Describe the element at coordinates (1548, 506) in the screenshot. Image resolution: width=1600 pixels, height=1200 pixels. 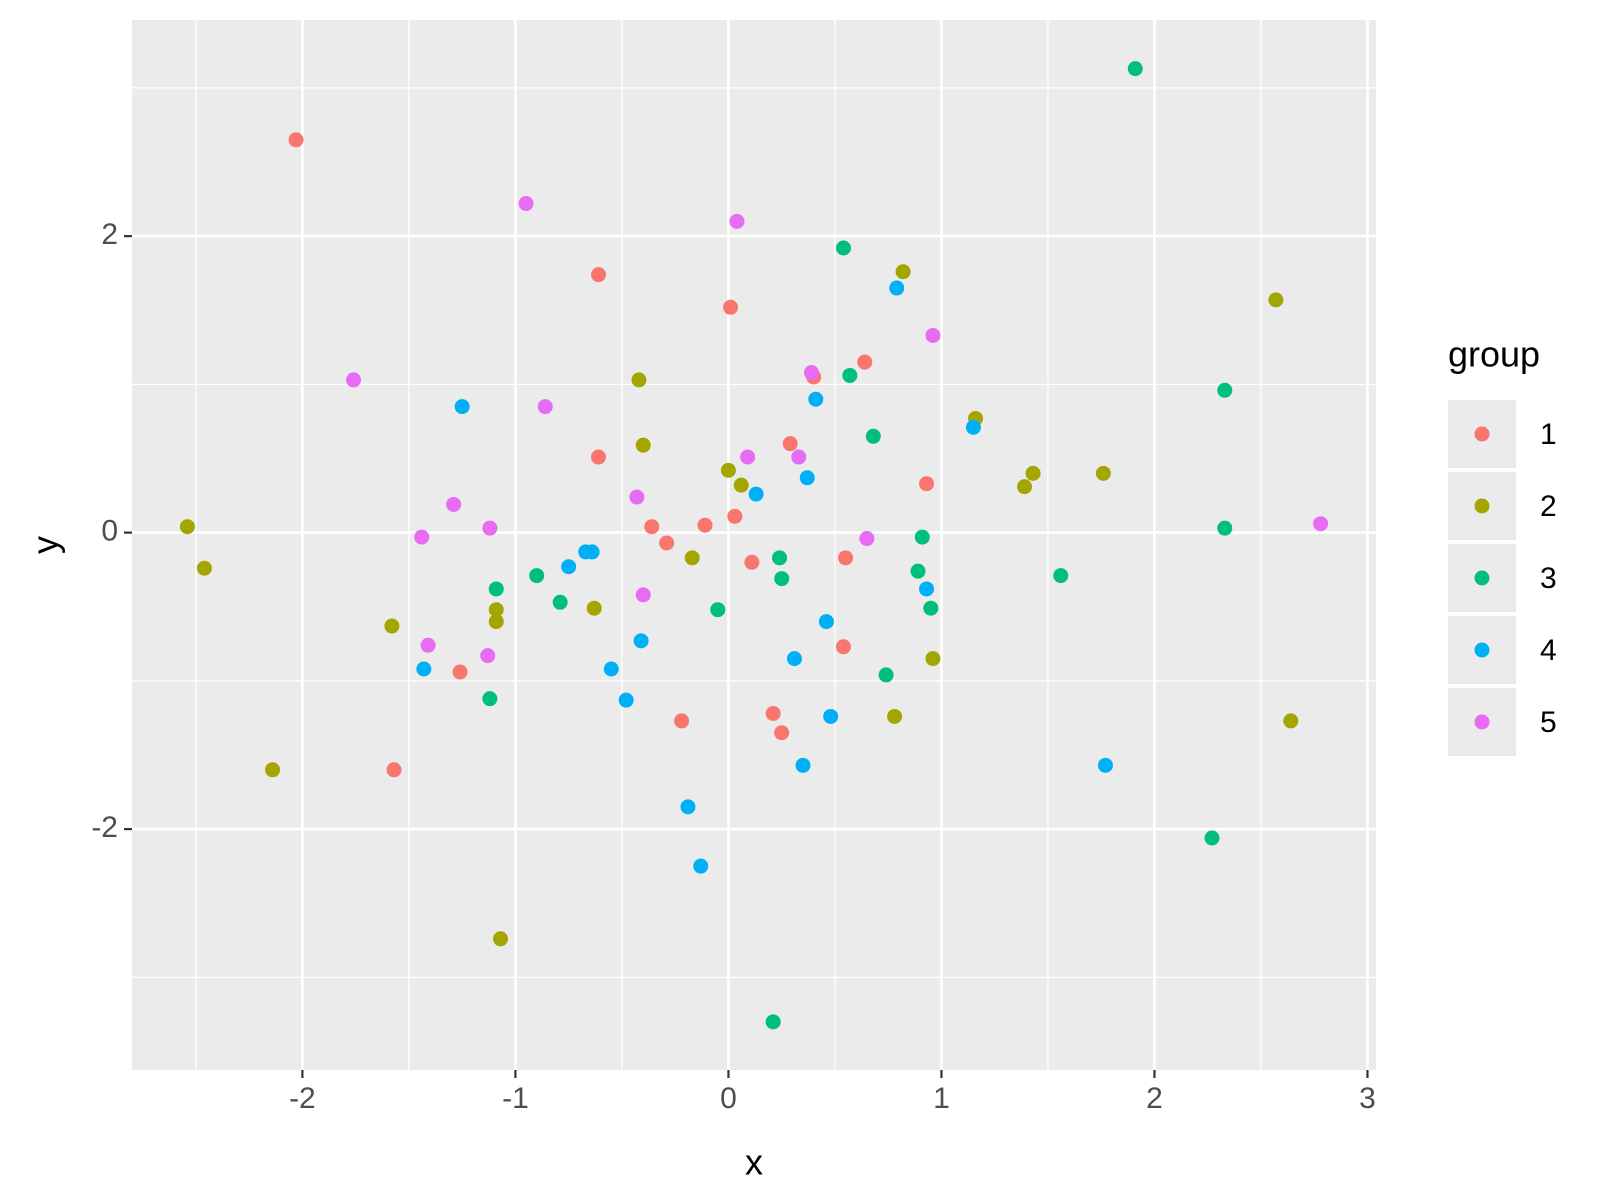
I see `legend-label: 2` at that location.